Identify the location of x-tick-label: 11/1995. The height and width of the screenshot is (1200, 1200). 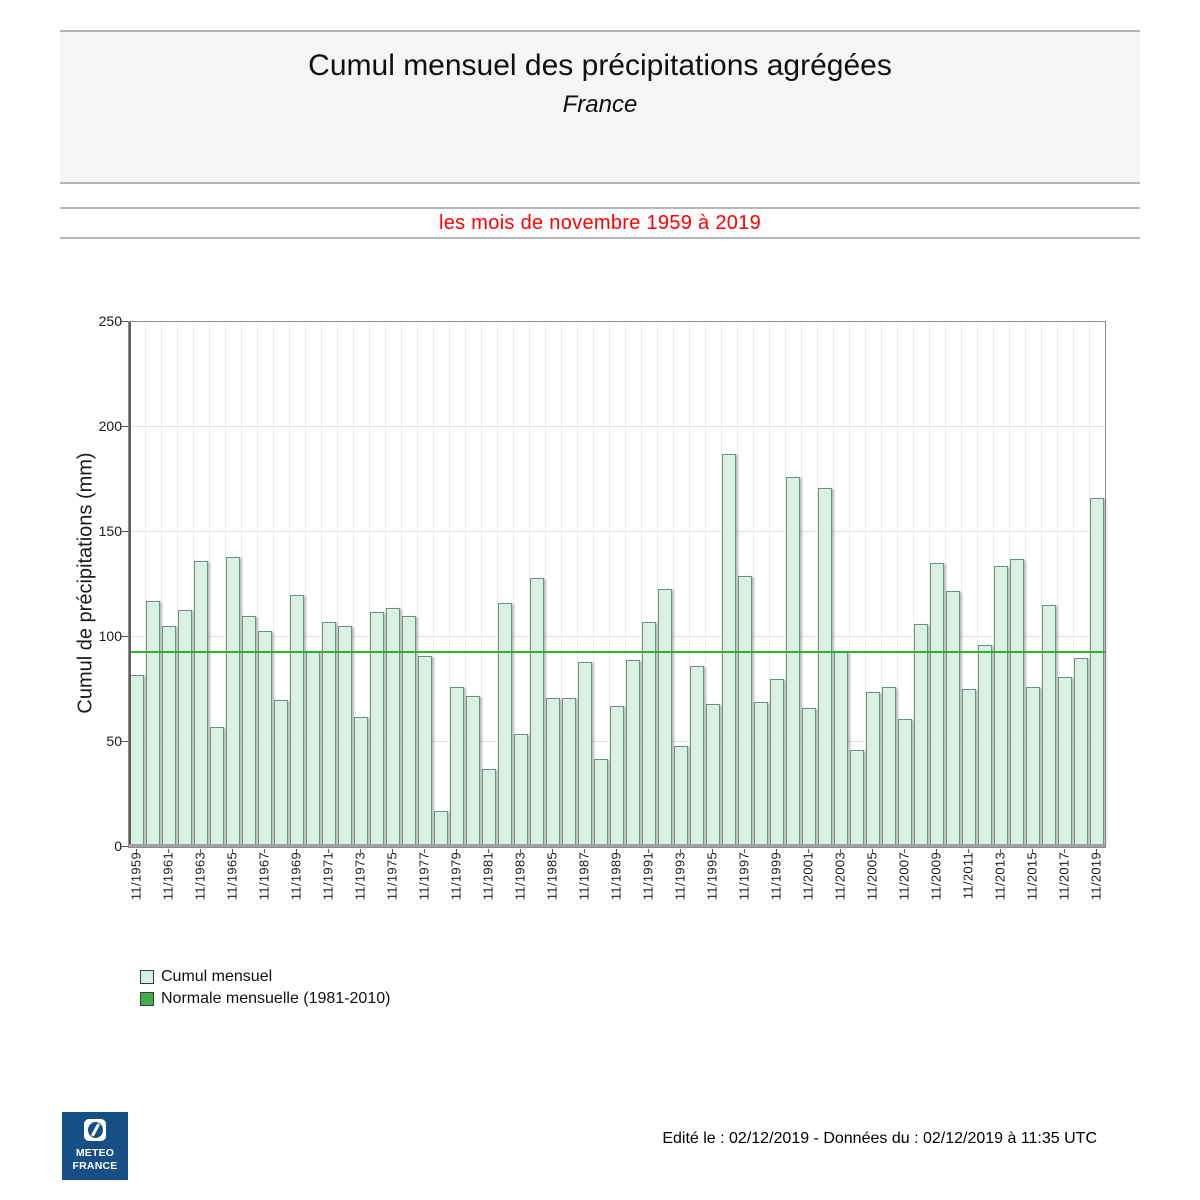
(712, 876).